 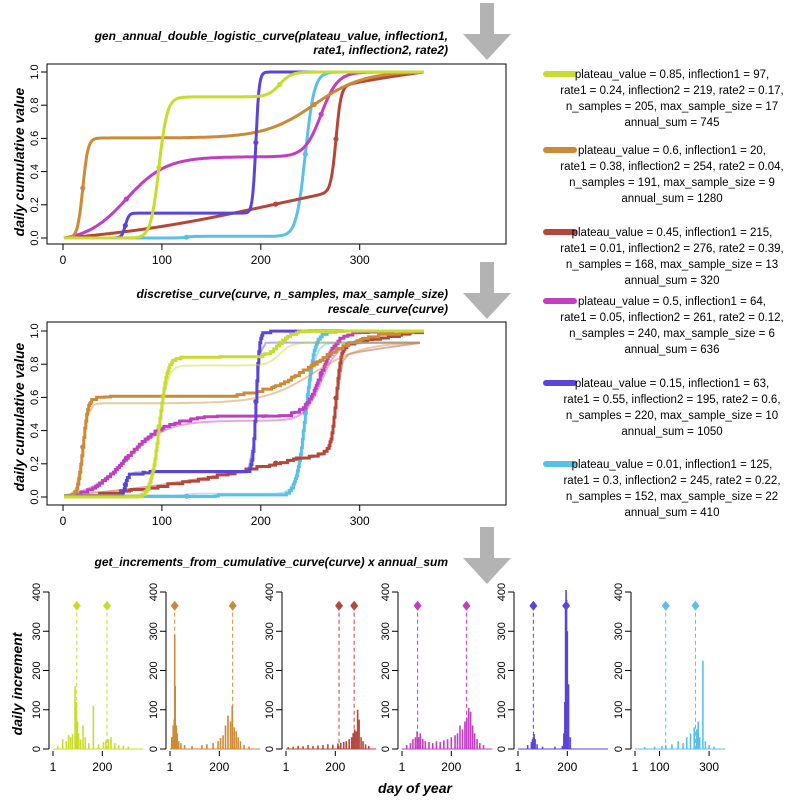 What do you see at coordinates (35, 463) in the screenshot?
I see `undefined-y-tick-label: 0.2` at bounding box center [35, 463].